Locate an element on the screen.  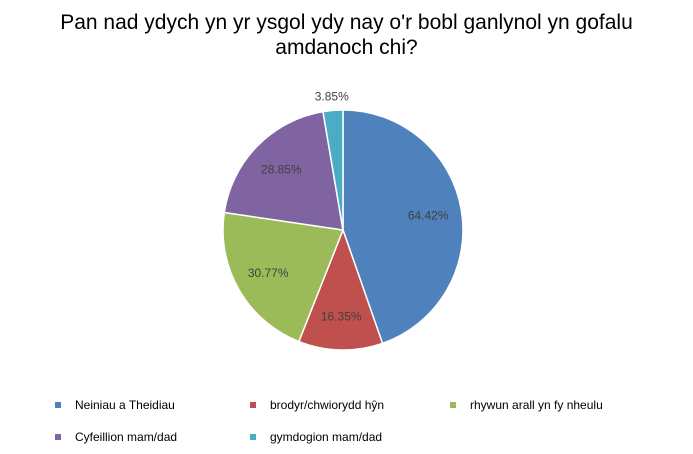
legend-item-3: Cyfeillion mam/dad is located at coordinates (116, 437).